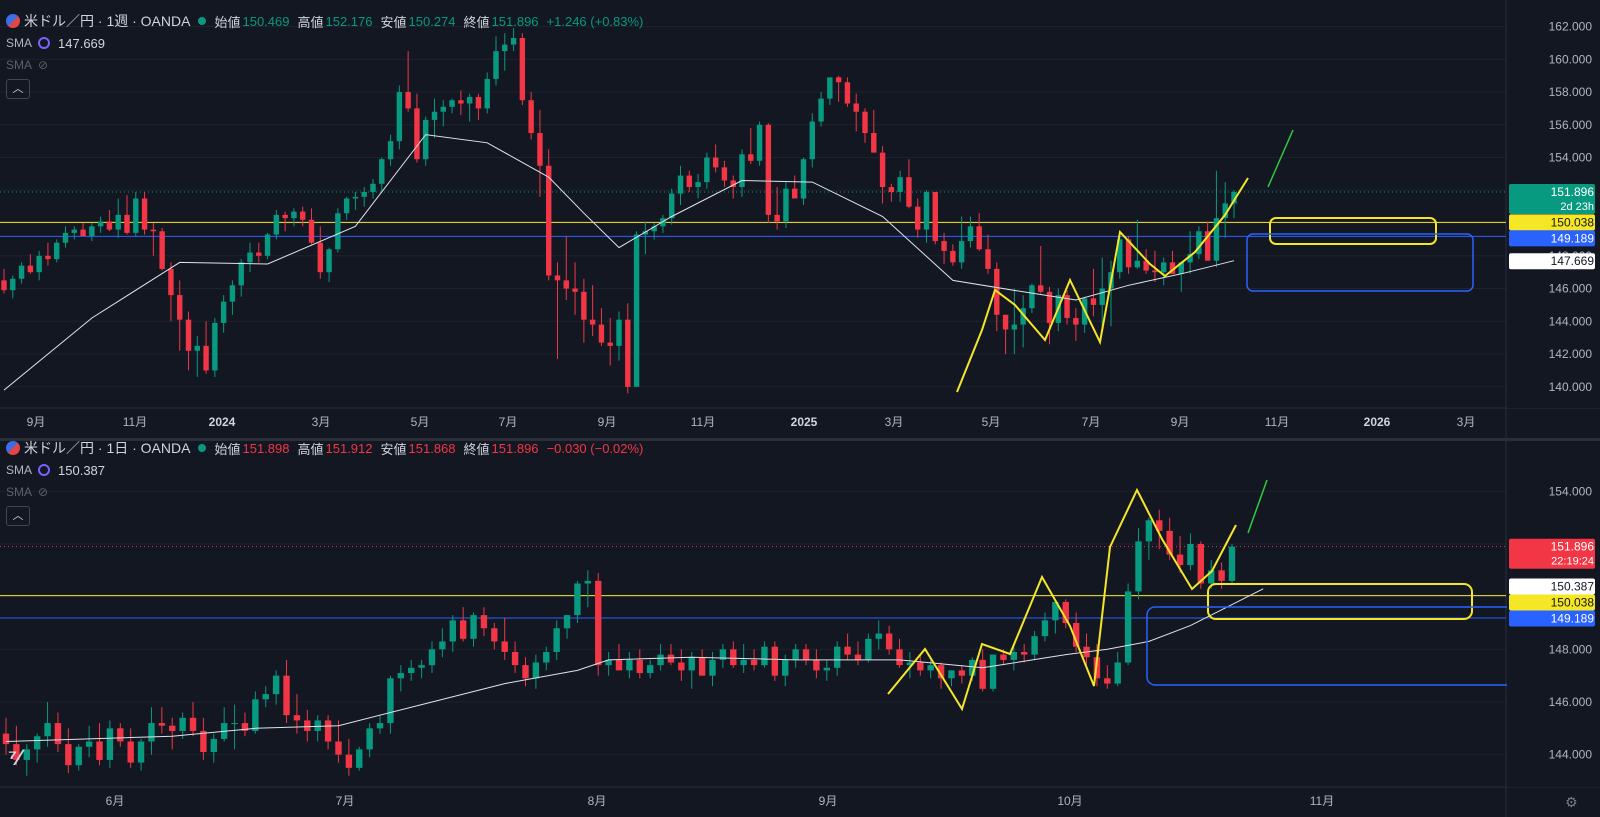  What do you see at coordinates (44, 470) in the screenshot?
I see `loading-circle-icon` at bounding box center [44, 470].